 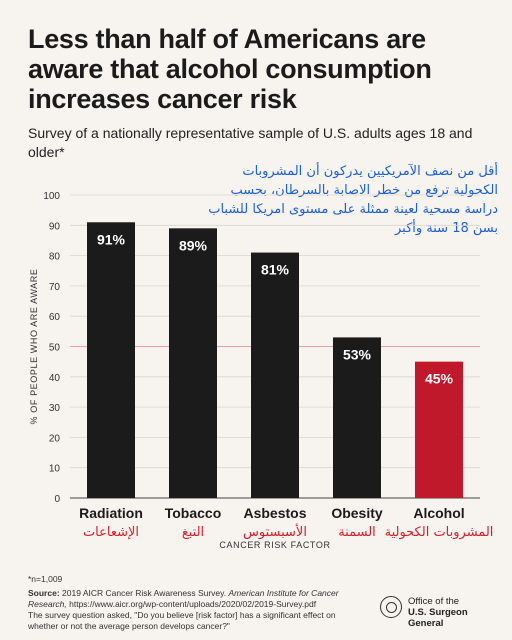 What do you see at coordinates (55, 469) in the screenshot?
I see `y-tick-label: 10` at bounding box center [55, 469].